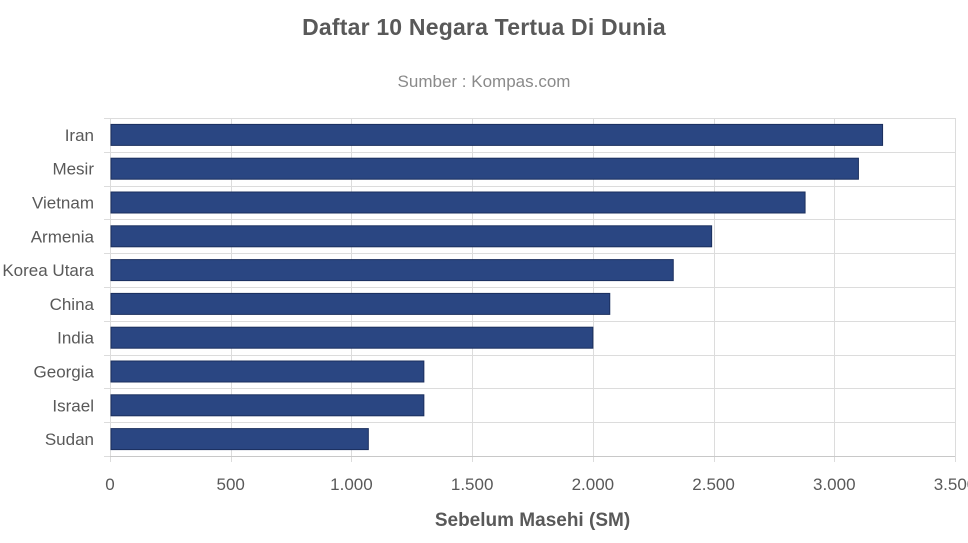 This screenshot has width=968, height=543. Describe the element at coordinates (48, 270) in the screenshot. I see `y-tick-label: Korea Utara` at that location.